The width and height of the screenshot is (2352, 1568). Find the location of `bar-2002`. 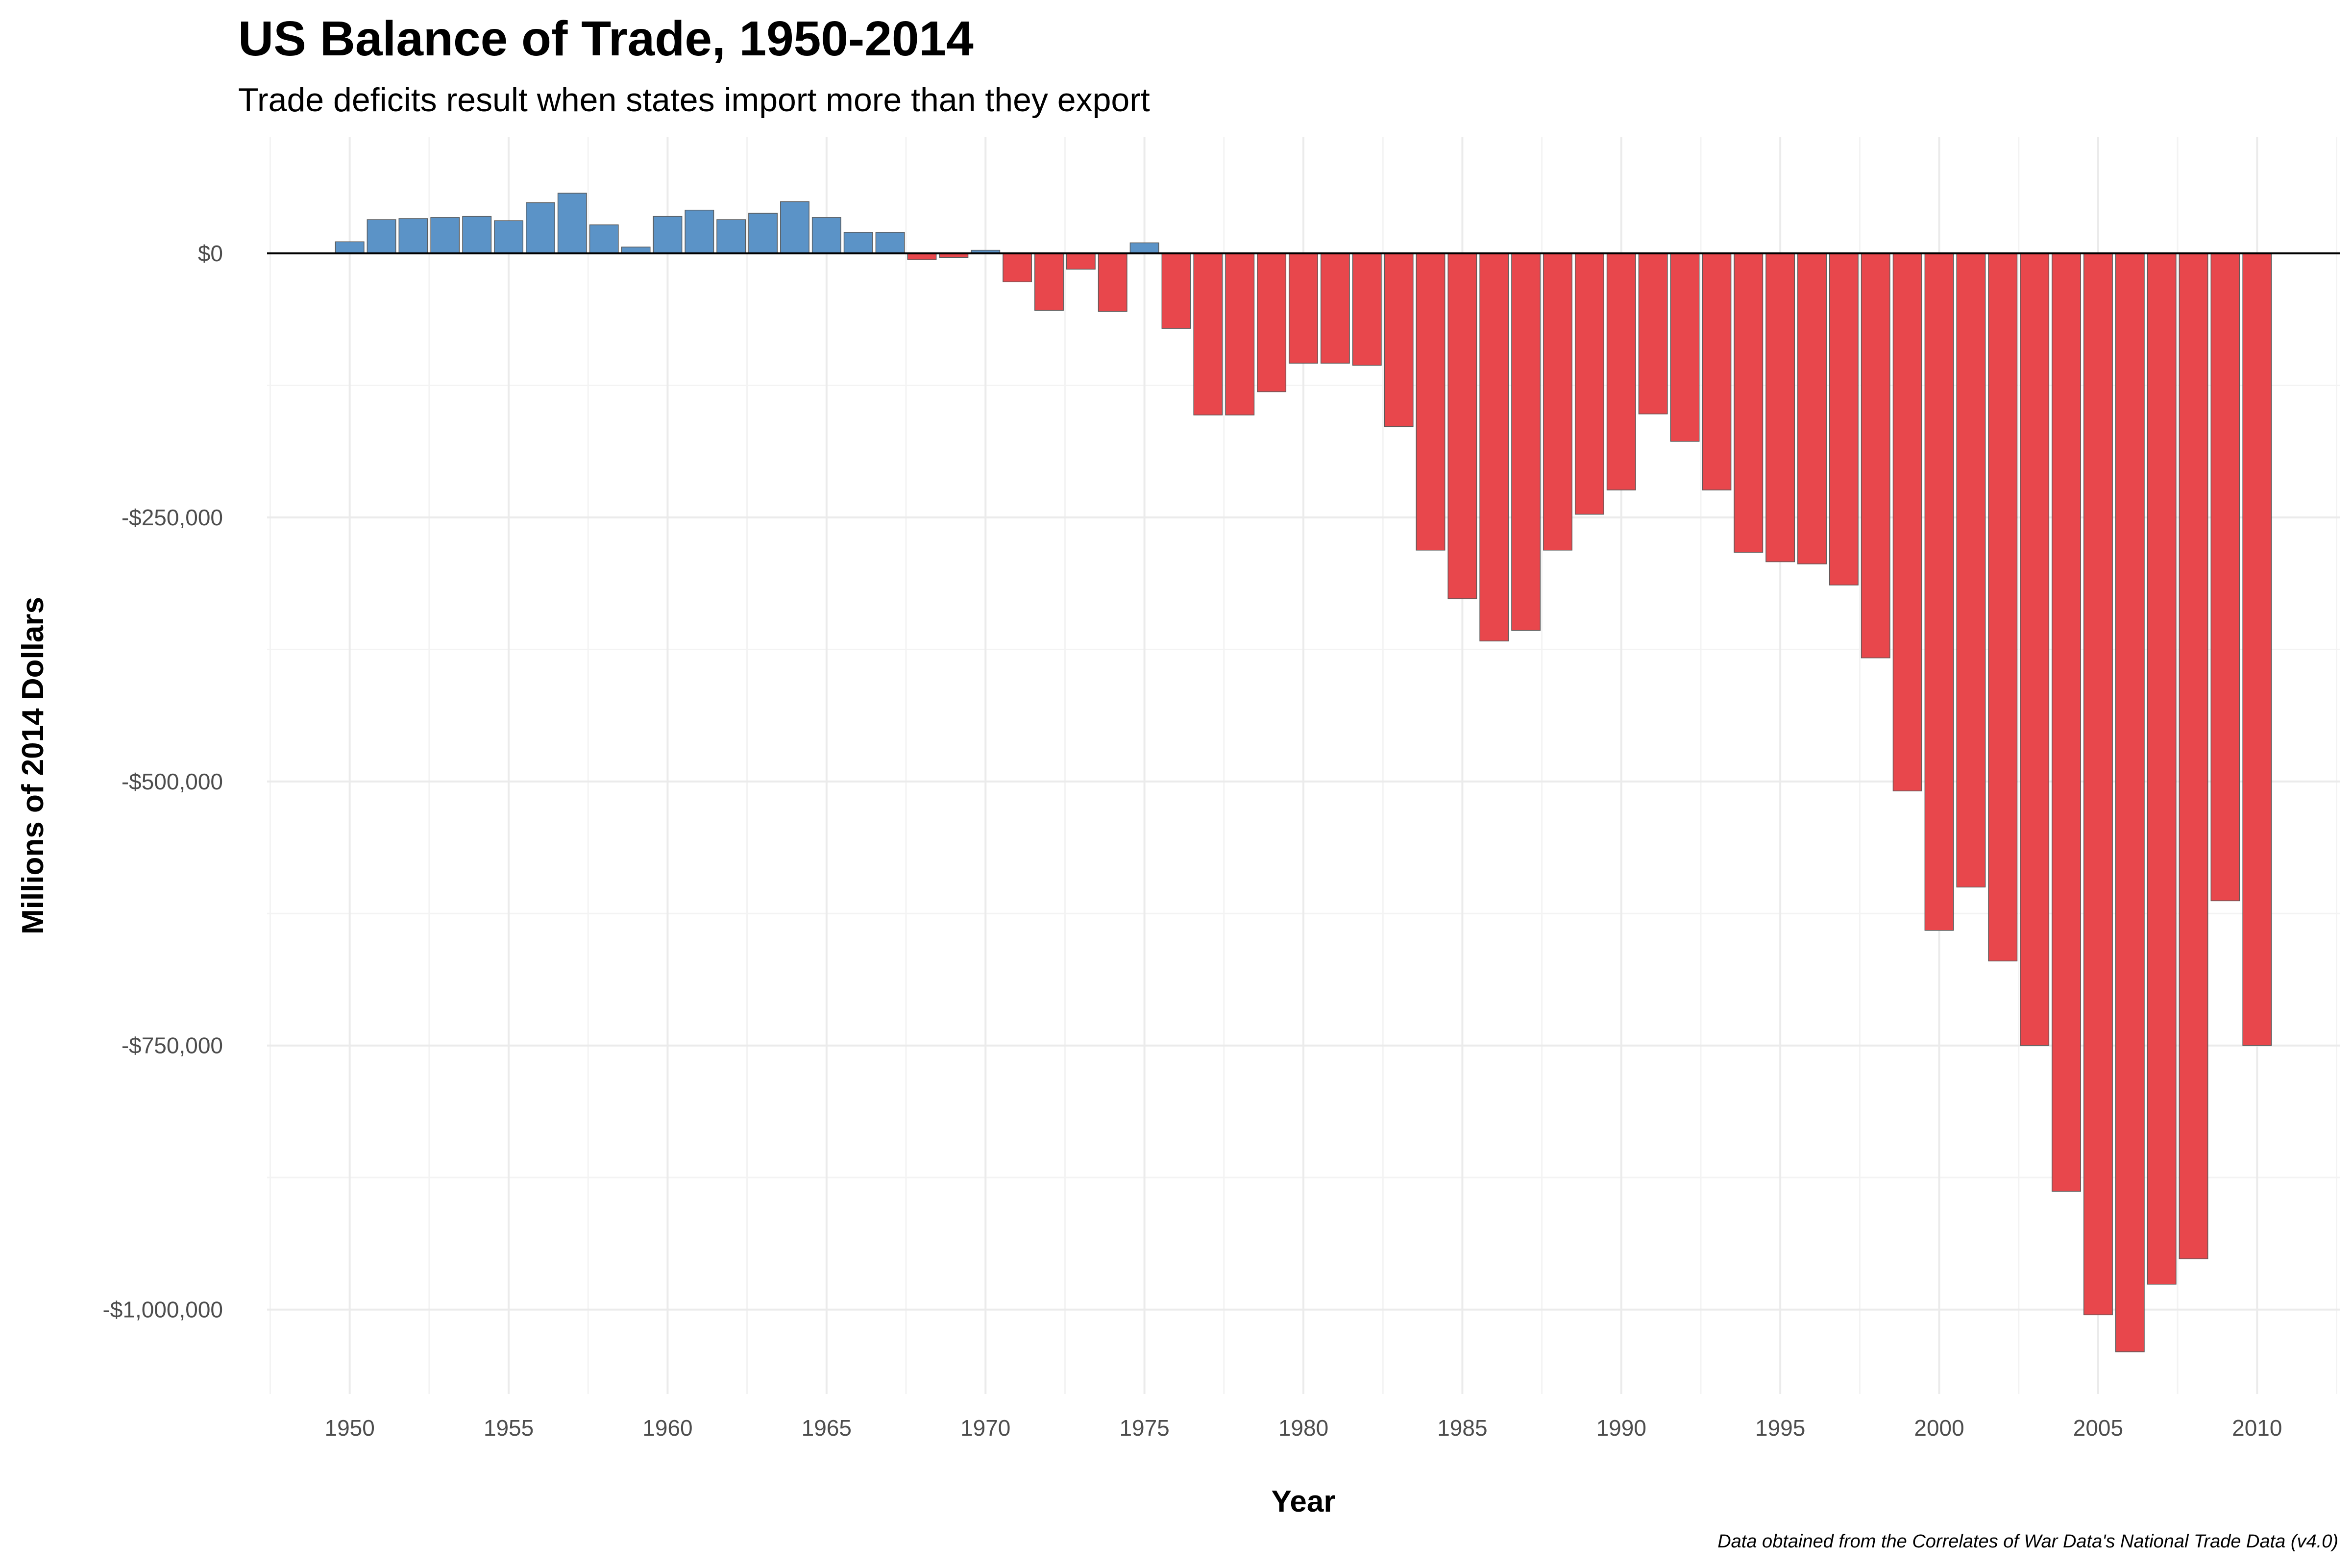

bar-2002 is located at coordinates (2003, 607).